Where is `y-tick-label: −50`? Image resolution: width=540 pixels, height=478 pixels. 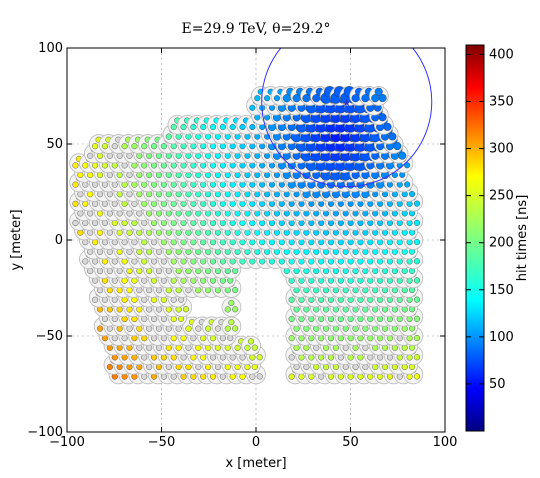
y-tick-label: −50 is located at coordinates (49, 336).